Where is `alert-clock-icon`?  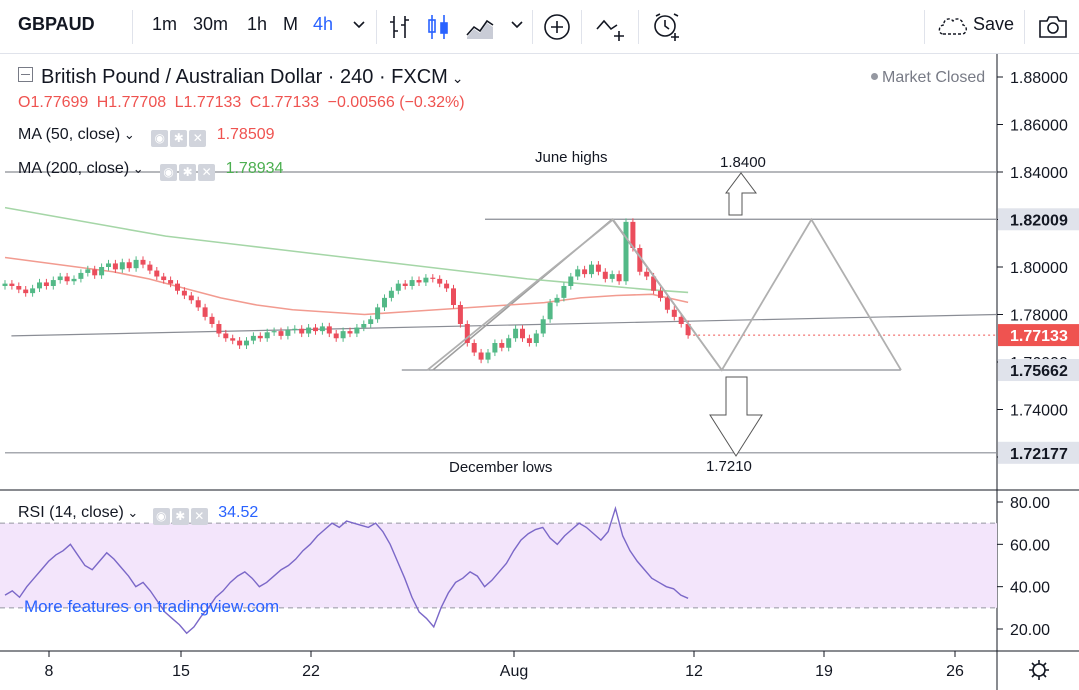 alert-clock-icon is located at coordinates (667, 29).